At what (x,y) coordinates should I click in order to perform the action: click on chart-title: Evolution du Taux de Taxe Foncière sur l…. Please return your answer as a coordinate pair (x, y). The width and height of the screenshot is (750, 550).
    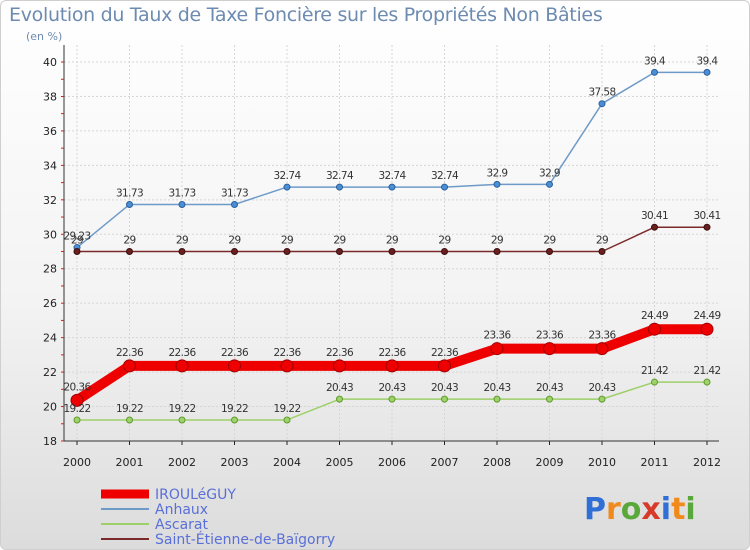
    Looking at the image, I should click on (306, 15).